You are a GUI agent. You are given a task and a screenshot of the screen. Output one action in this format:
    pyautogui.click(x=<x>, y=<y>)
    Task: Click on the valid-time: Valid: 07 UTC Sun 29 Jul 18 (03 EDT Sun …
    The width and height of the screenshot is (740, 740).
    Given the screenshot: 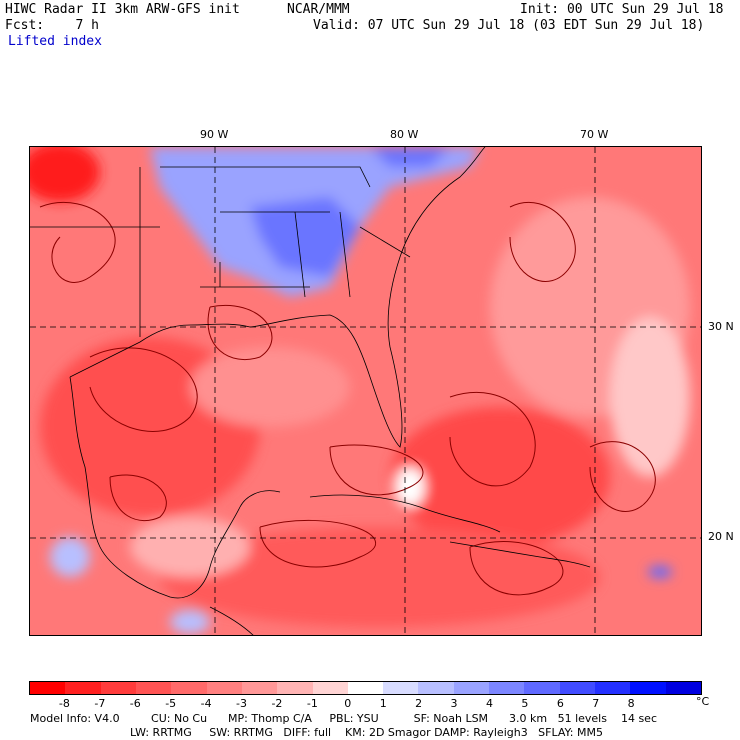 What is the action you would take?
    pyautogui.click(x=509, y=25)
    